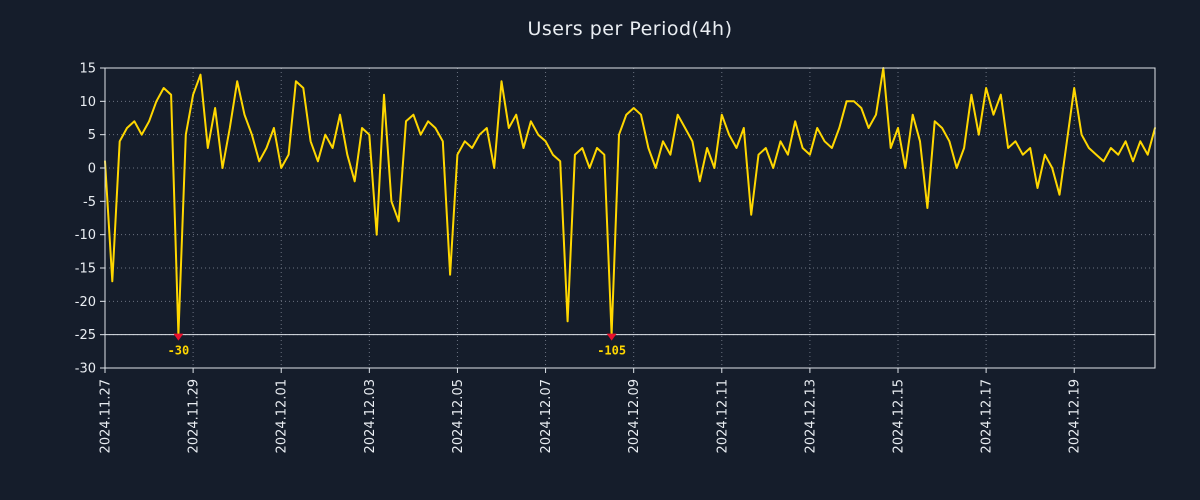 This screenshot has height=500, width=1200. What do you see at coordinates (987, 416) in the screenshot?
I see `svg-text: 2024.12.17` at bounding box center [987, 416].